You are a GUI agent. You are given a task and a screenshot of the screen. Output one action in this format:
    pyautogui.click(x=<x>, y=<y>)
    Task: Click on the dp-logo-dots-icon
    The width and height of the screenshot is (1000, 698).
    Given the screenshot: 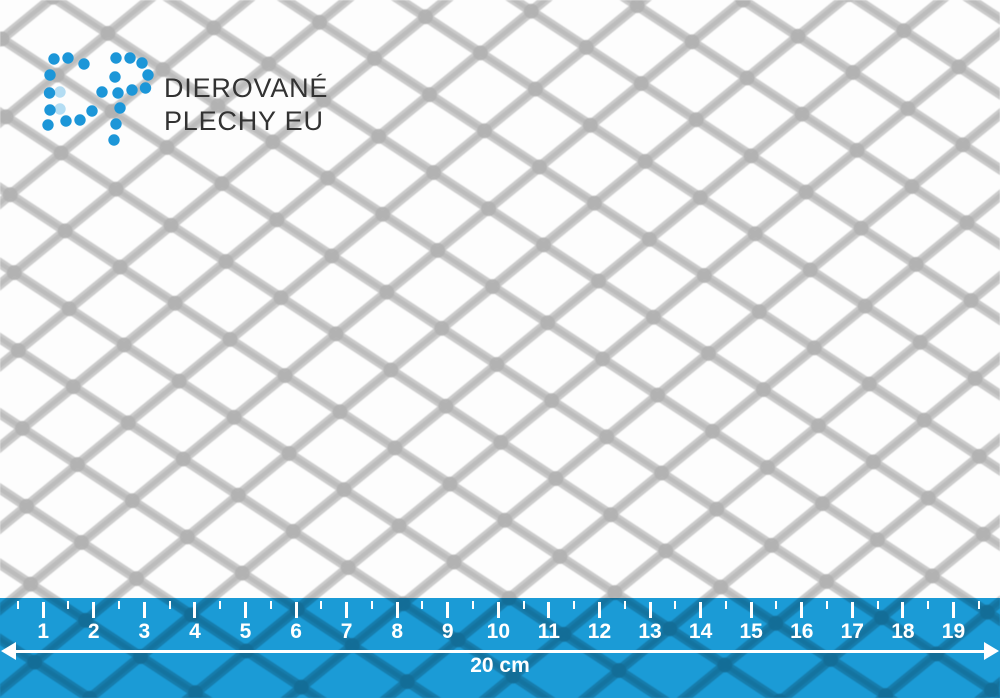 What is the action you would take?
    pyautogui.click(x=98, y=99)
    